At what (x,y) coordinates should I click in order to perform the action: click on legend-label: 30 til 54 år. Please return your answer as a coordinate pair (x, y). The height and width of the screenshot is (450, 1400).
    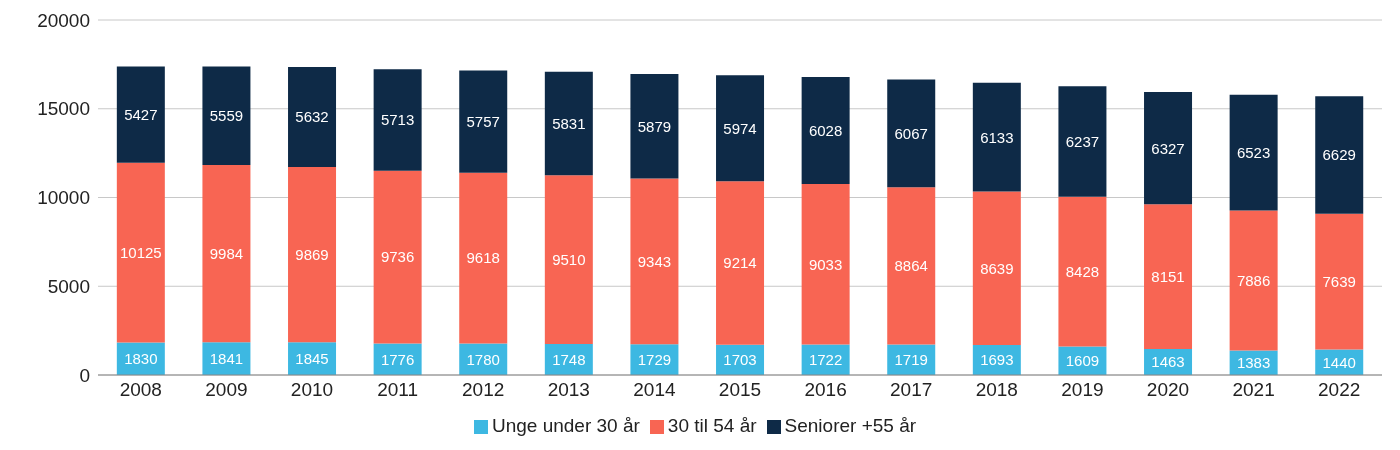
    Looking at the image, I should click on (712, 425).